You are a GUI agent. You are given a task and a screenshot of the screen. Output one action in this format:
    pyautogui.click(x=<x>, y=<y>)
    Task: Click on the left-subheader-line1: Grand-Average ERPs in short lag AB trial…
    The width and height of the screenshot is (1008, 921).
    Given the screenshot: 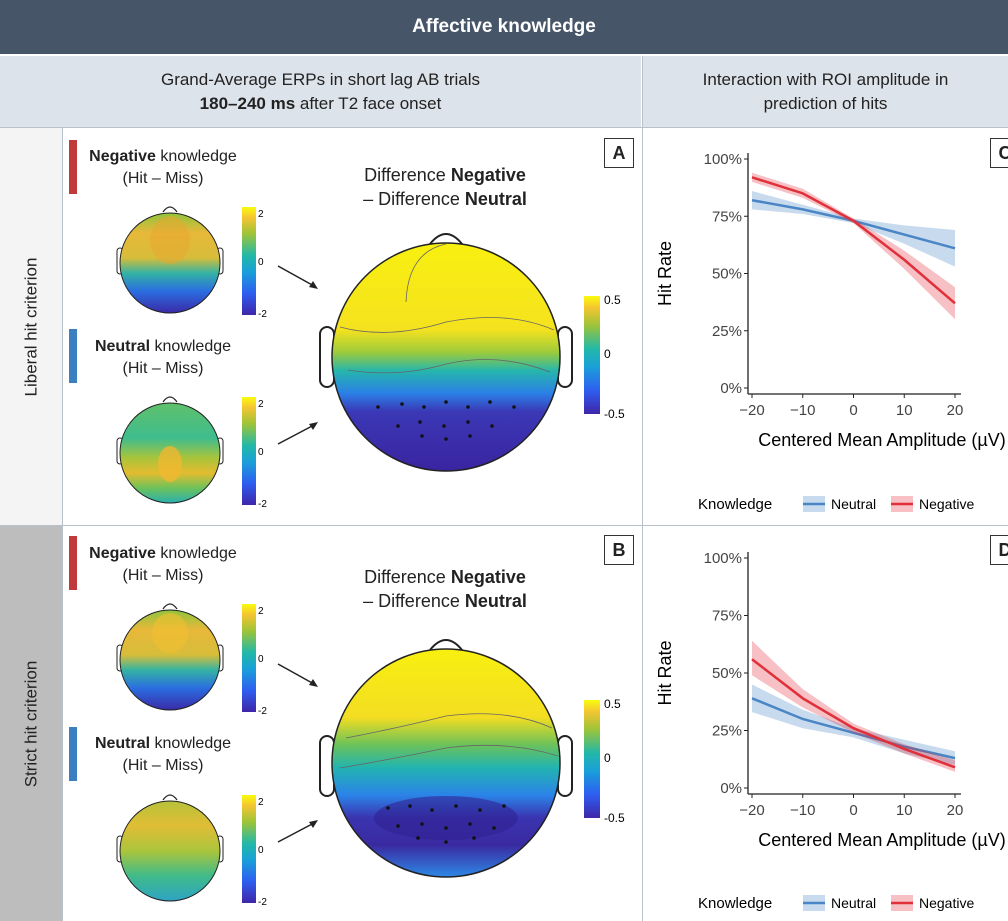 What is the action you would take?
    pyautogui.click(x=320, y=79)
    